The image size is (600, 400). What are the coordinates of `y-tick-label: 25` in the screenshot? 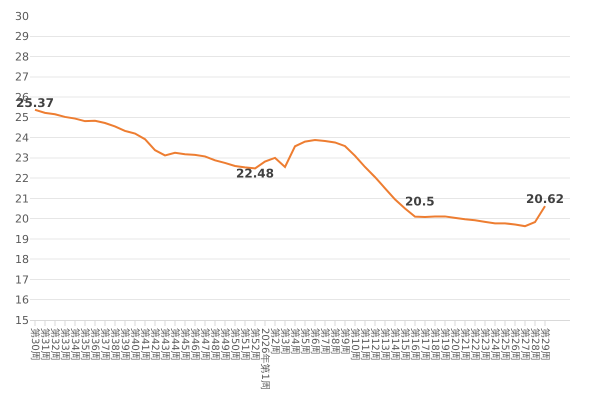 It's located at (22, 117).